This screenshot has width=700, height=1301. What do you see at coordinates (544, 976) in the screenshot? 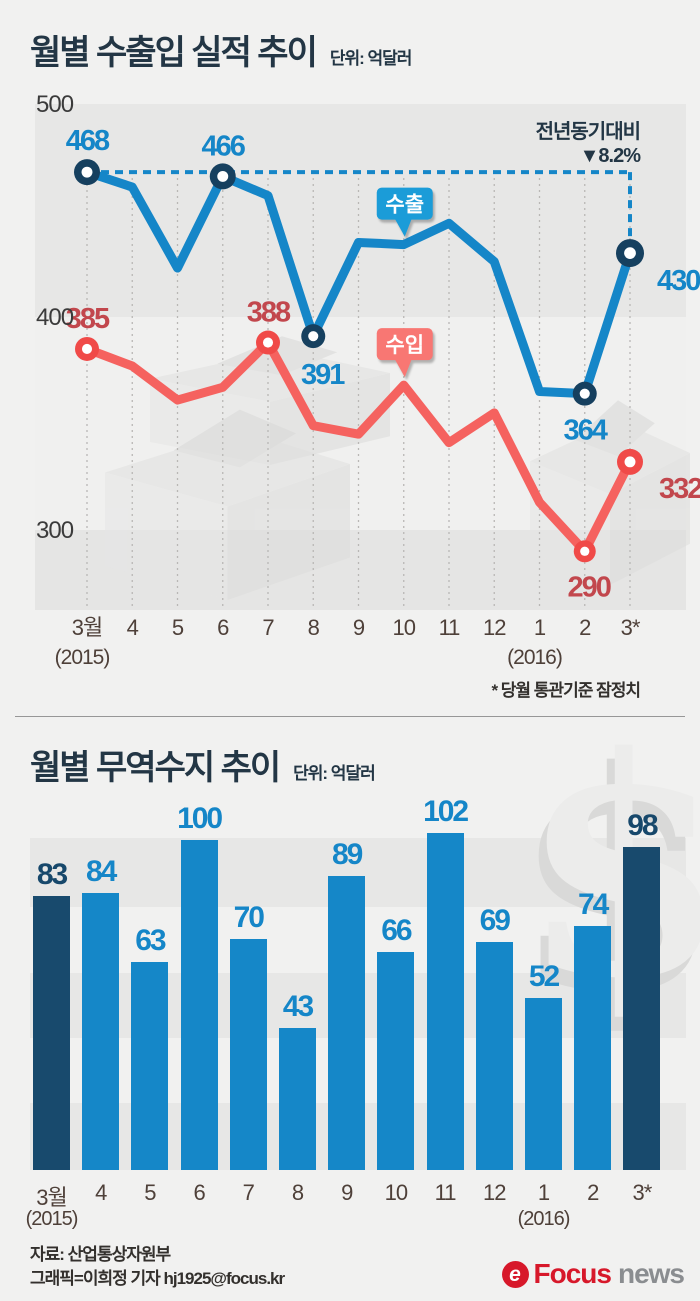
I see `bar-value-1: 52` at bounding box center [544, 976].